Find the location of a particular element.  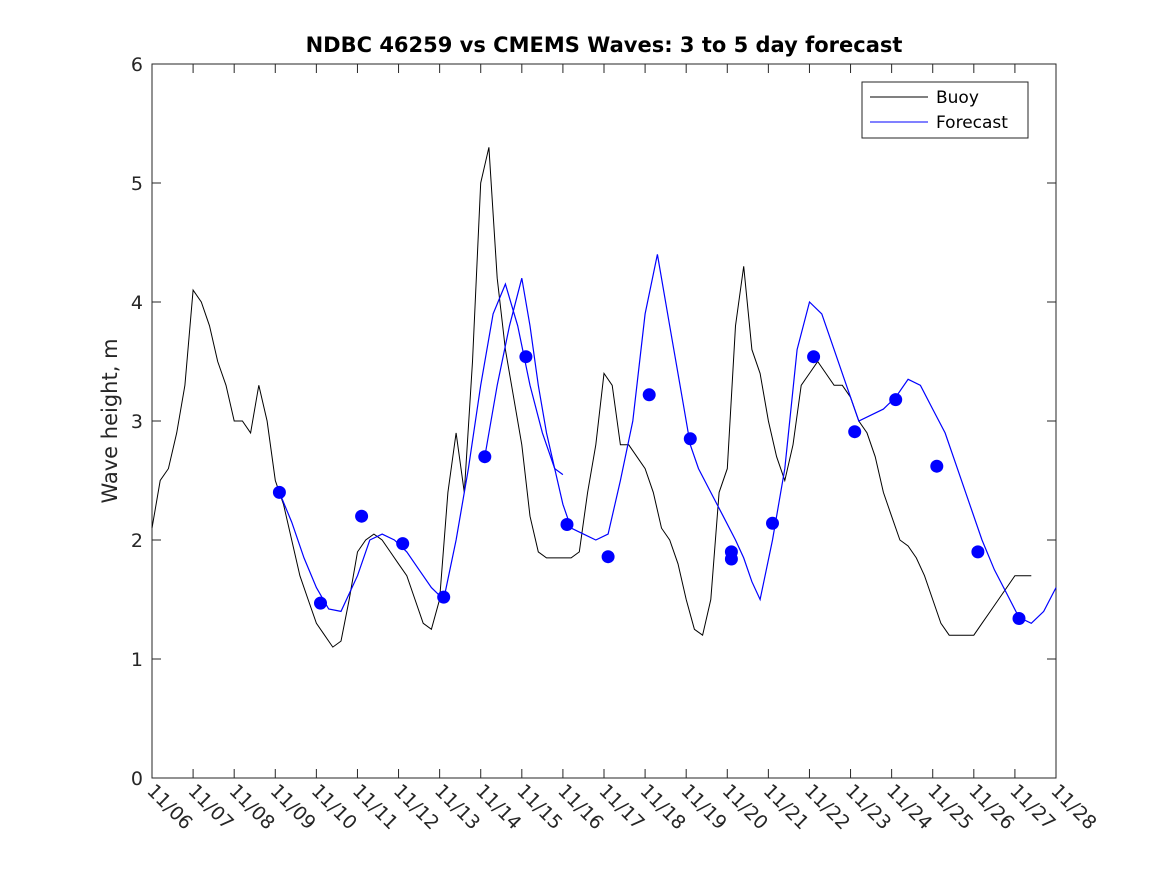

y-tick-label: 3 is located at coordinates (137, 422).